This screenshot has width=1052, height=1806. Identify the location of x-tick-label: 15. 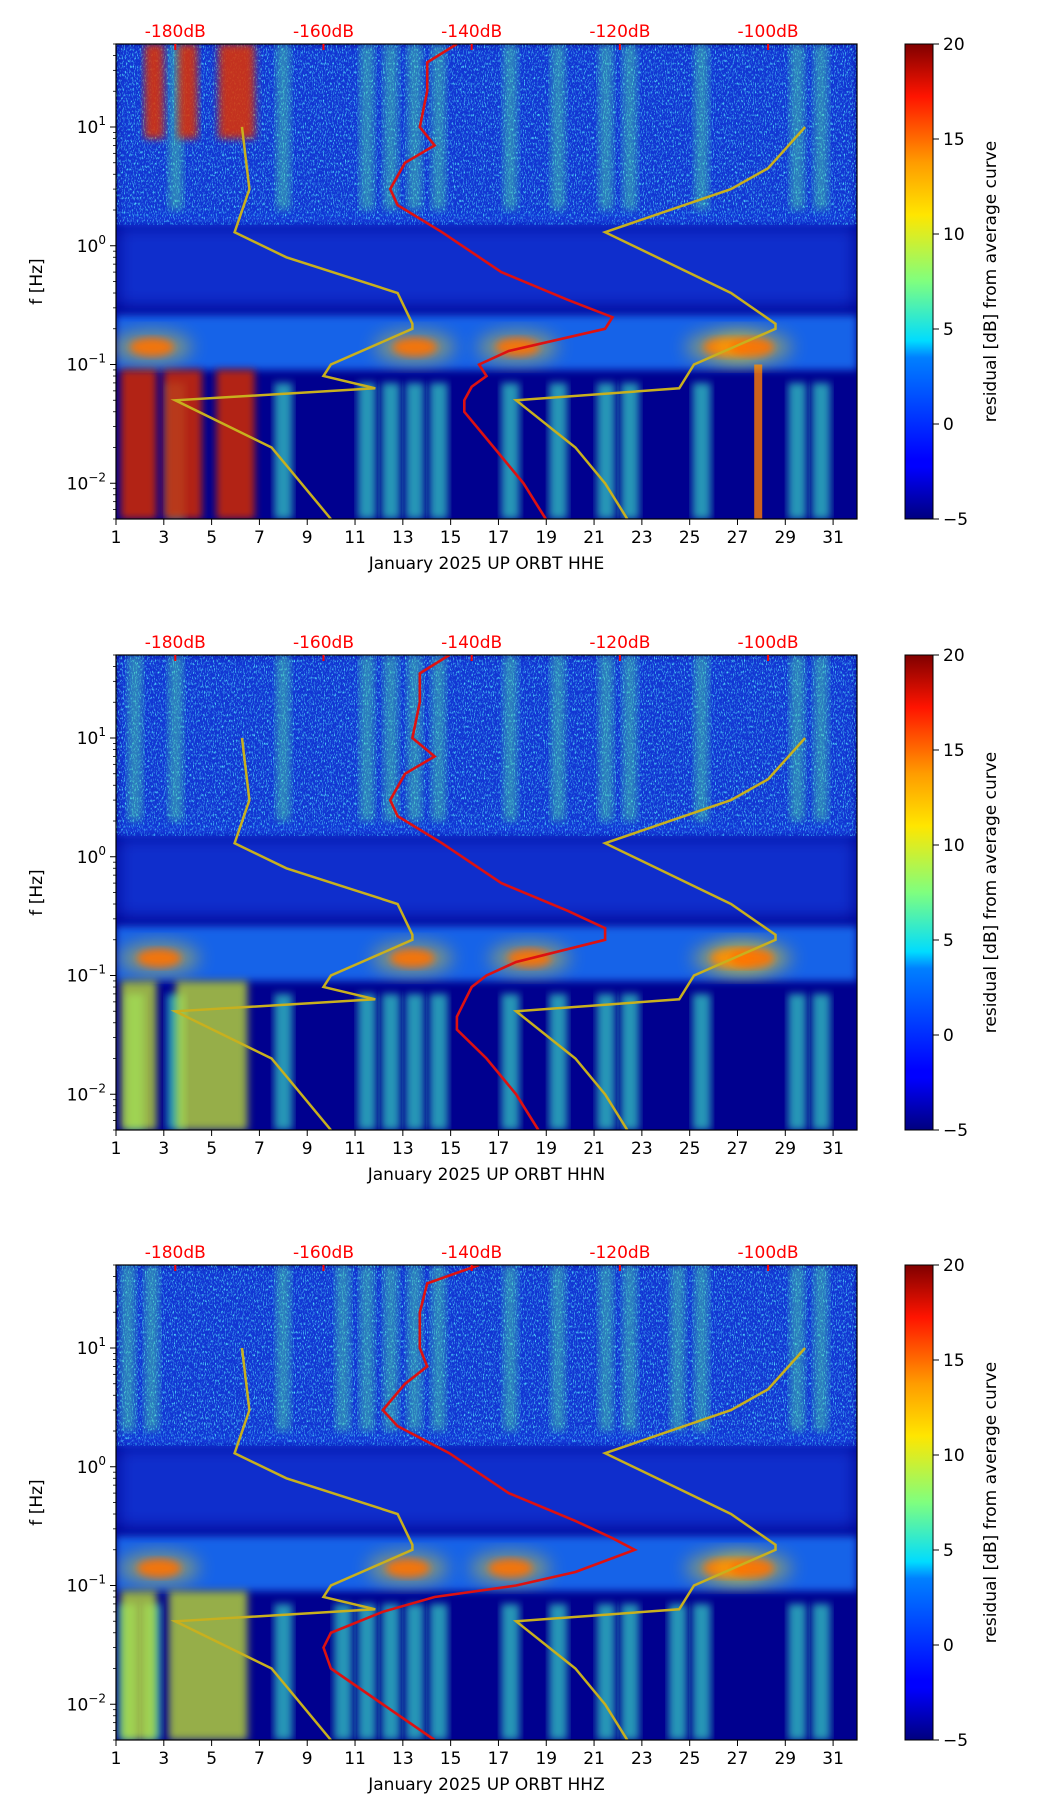
(451, 1149).